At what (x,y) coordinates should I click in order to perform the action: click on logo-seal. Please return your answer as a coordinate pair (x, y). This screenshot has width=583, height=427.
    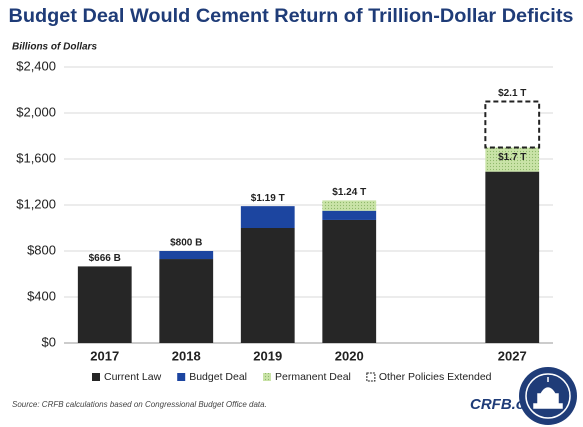
    Looking at the image, I should click on (548, 396).